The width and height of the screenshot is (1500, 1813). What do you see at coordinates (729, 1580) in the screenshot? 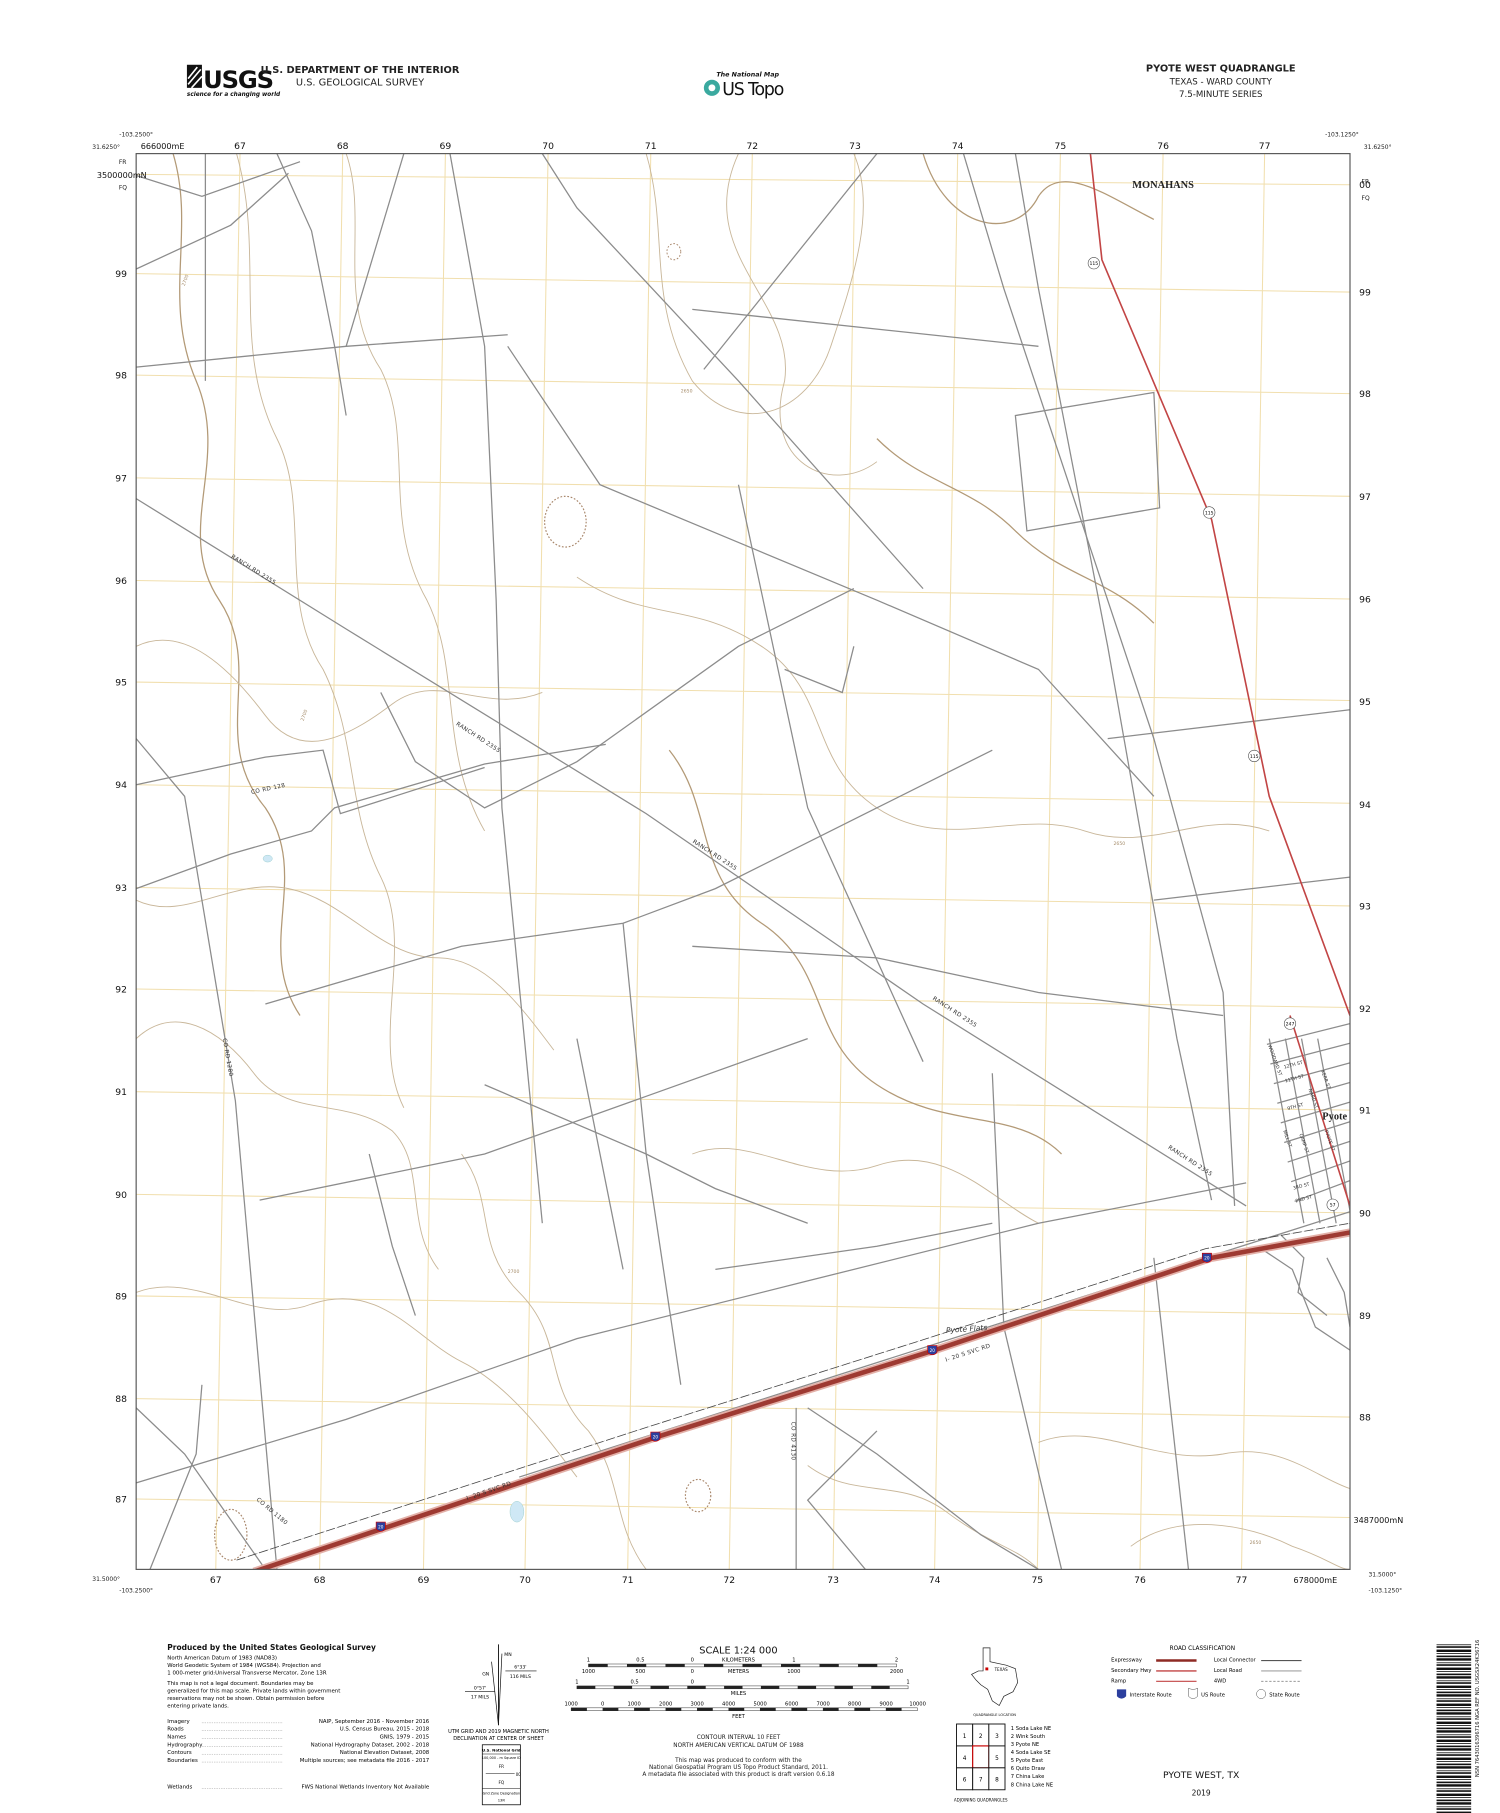
I see `easting-label-bottom: 72` at bounding box center [729, 1580].